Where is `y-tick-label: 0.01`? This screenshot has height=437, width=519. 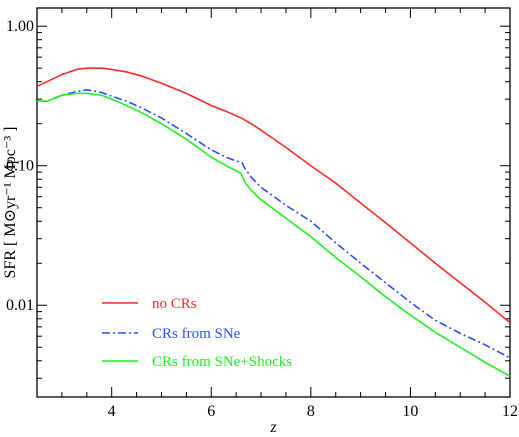 y-tick-label: 0.01 is located at coordinates (20, 305).